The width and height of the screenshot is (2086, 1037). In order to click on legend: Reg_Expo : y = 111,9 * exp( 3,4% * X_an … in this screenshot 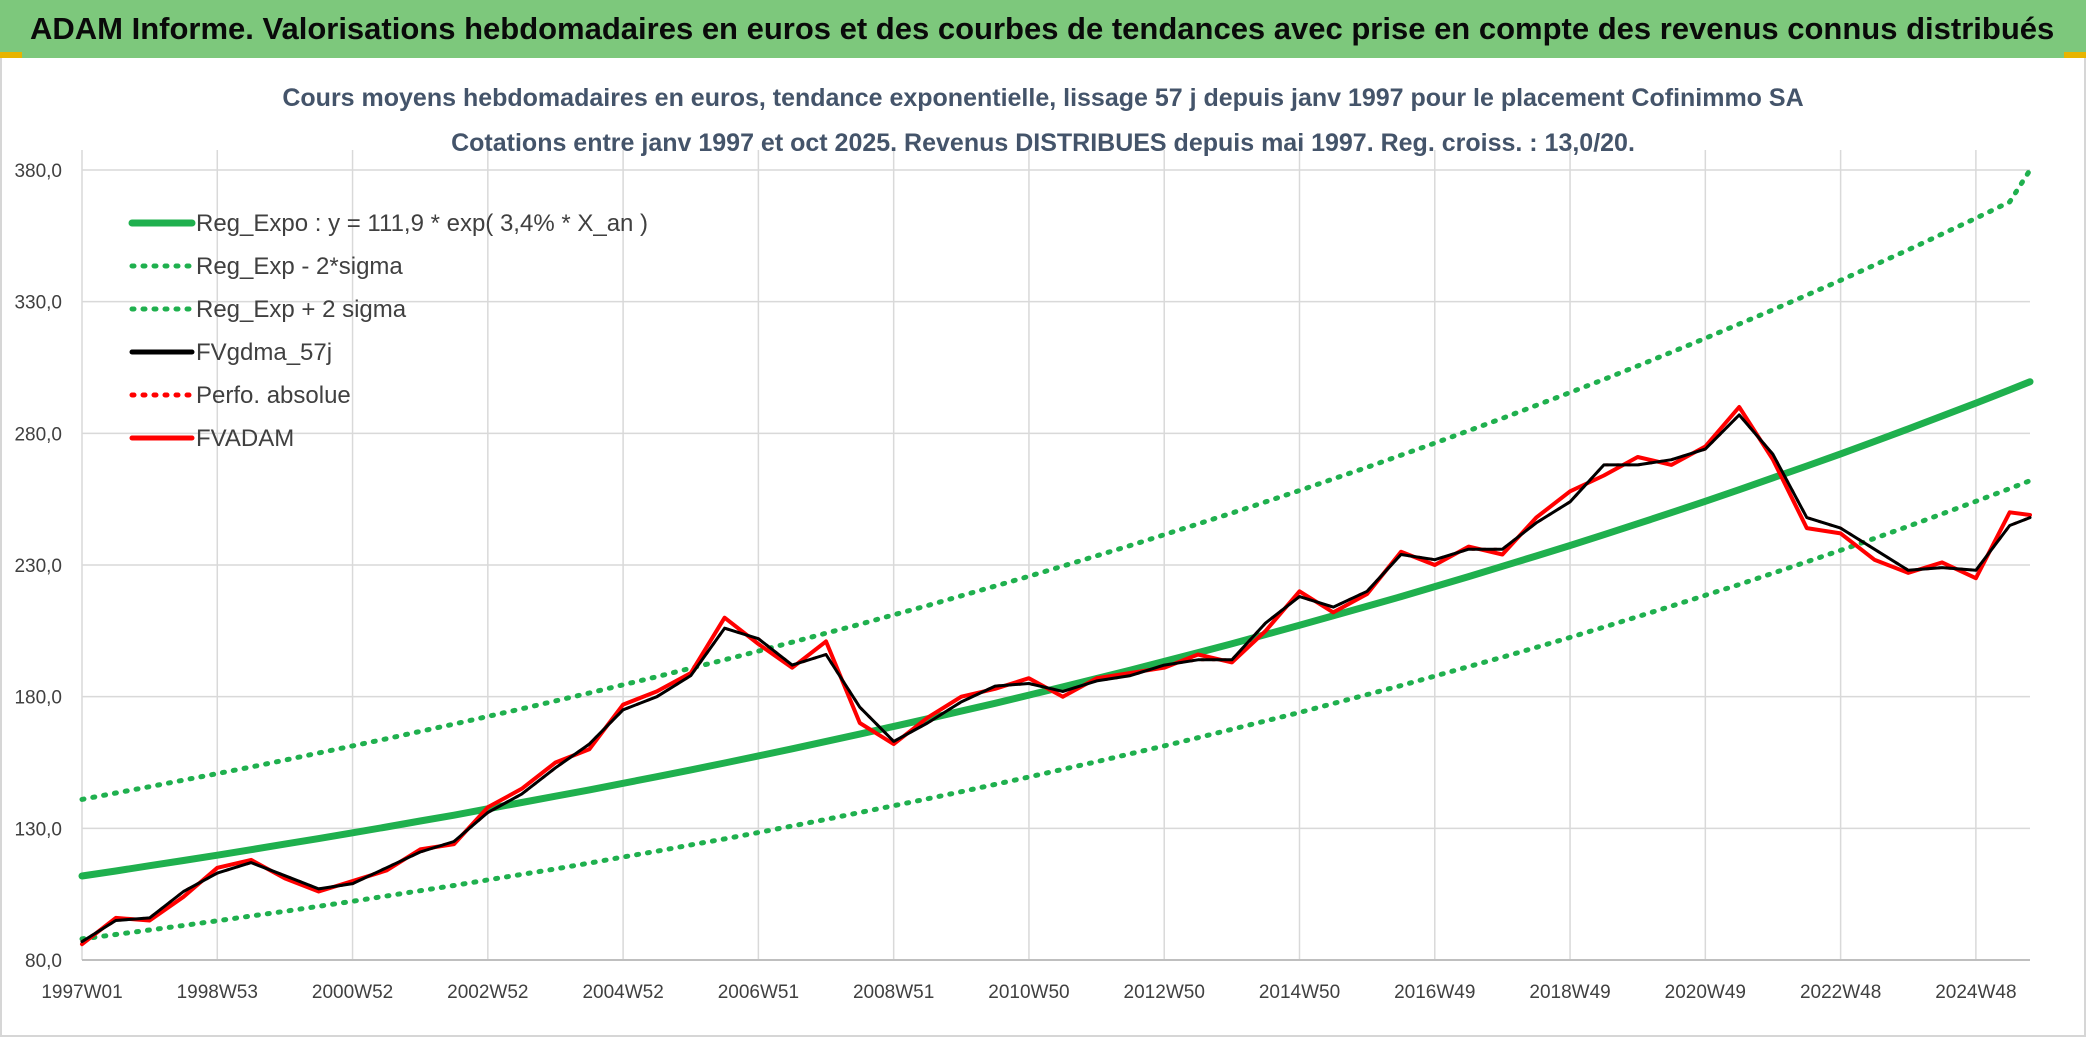, I will do `click(388, 331)`.